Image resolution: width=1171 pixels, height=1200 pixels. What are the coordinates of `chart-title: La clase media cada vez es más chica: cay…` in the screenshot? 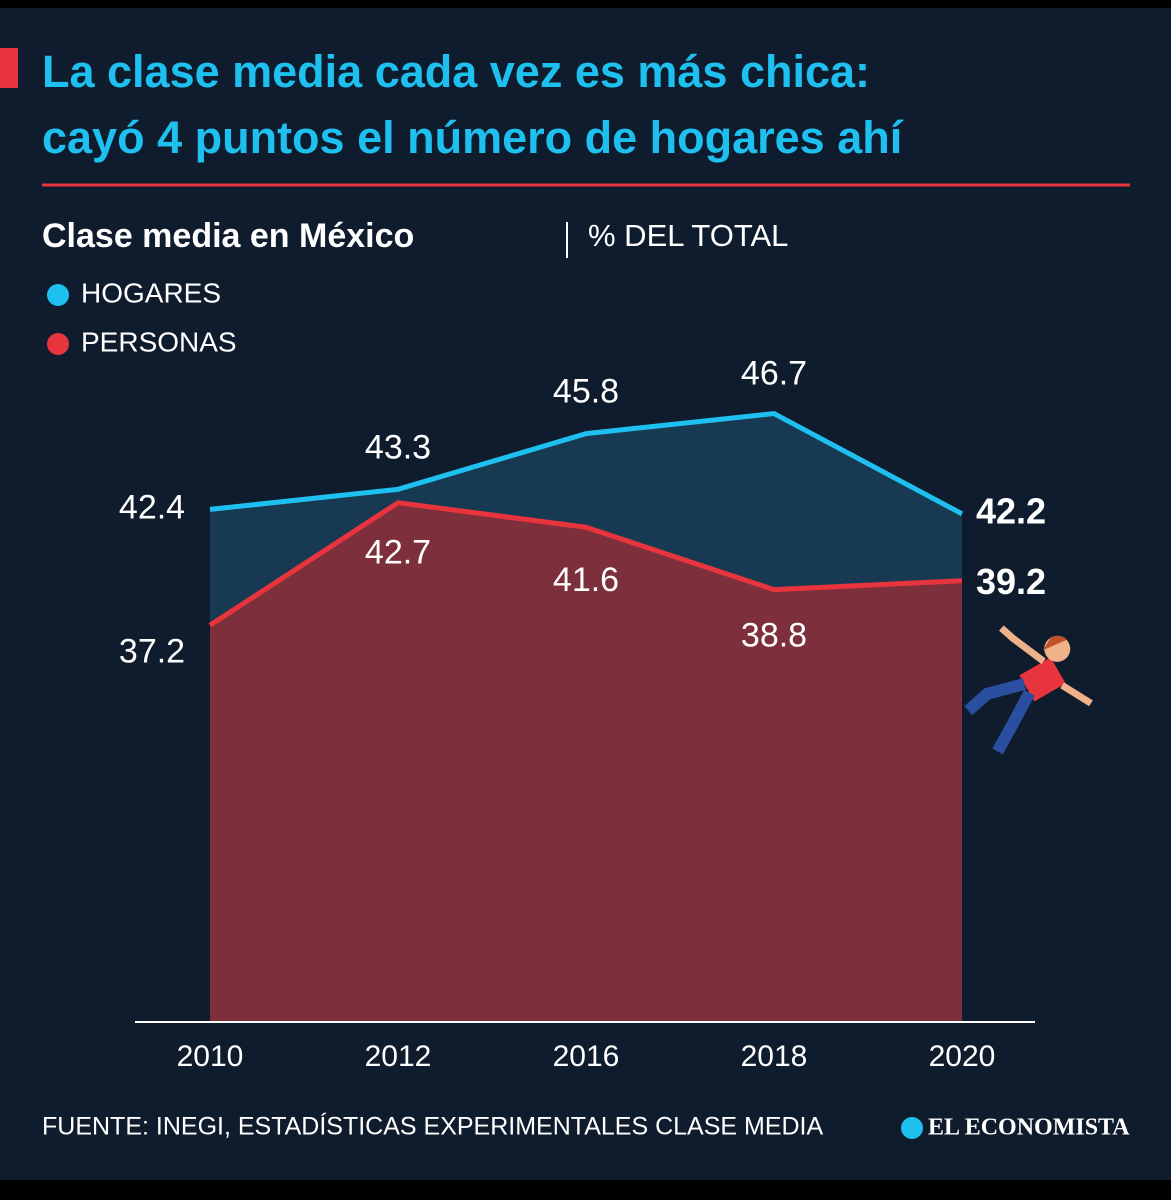 It's located at (473, 104).